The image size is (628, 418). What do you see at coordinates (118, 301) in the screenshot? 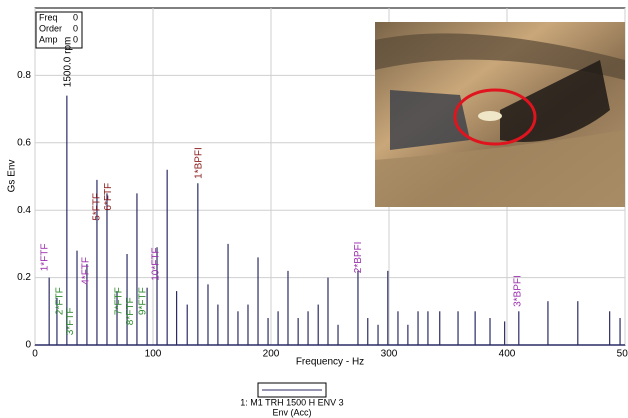
I see `annotation: 7*FTF` at bounding box center [118, 301].